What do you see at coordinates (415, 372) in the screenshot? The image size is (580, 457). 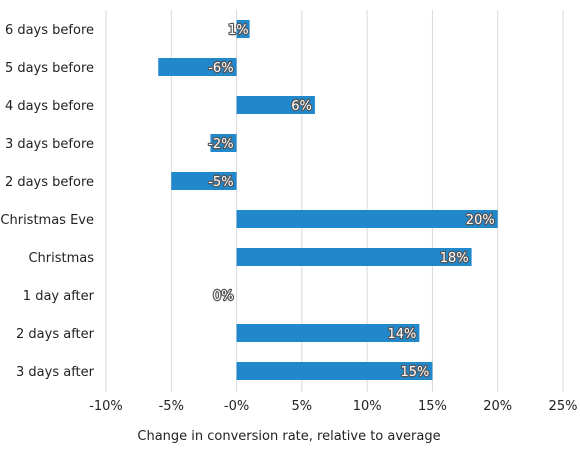 I see `bar-value-label: 15%` at bounding box center [415, 372].